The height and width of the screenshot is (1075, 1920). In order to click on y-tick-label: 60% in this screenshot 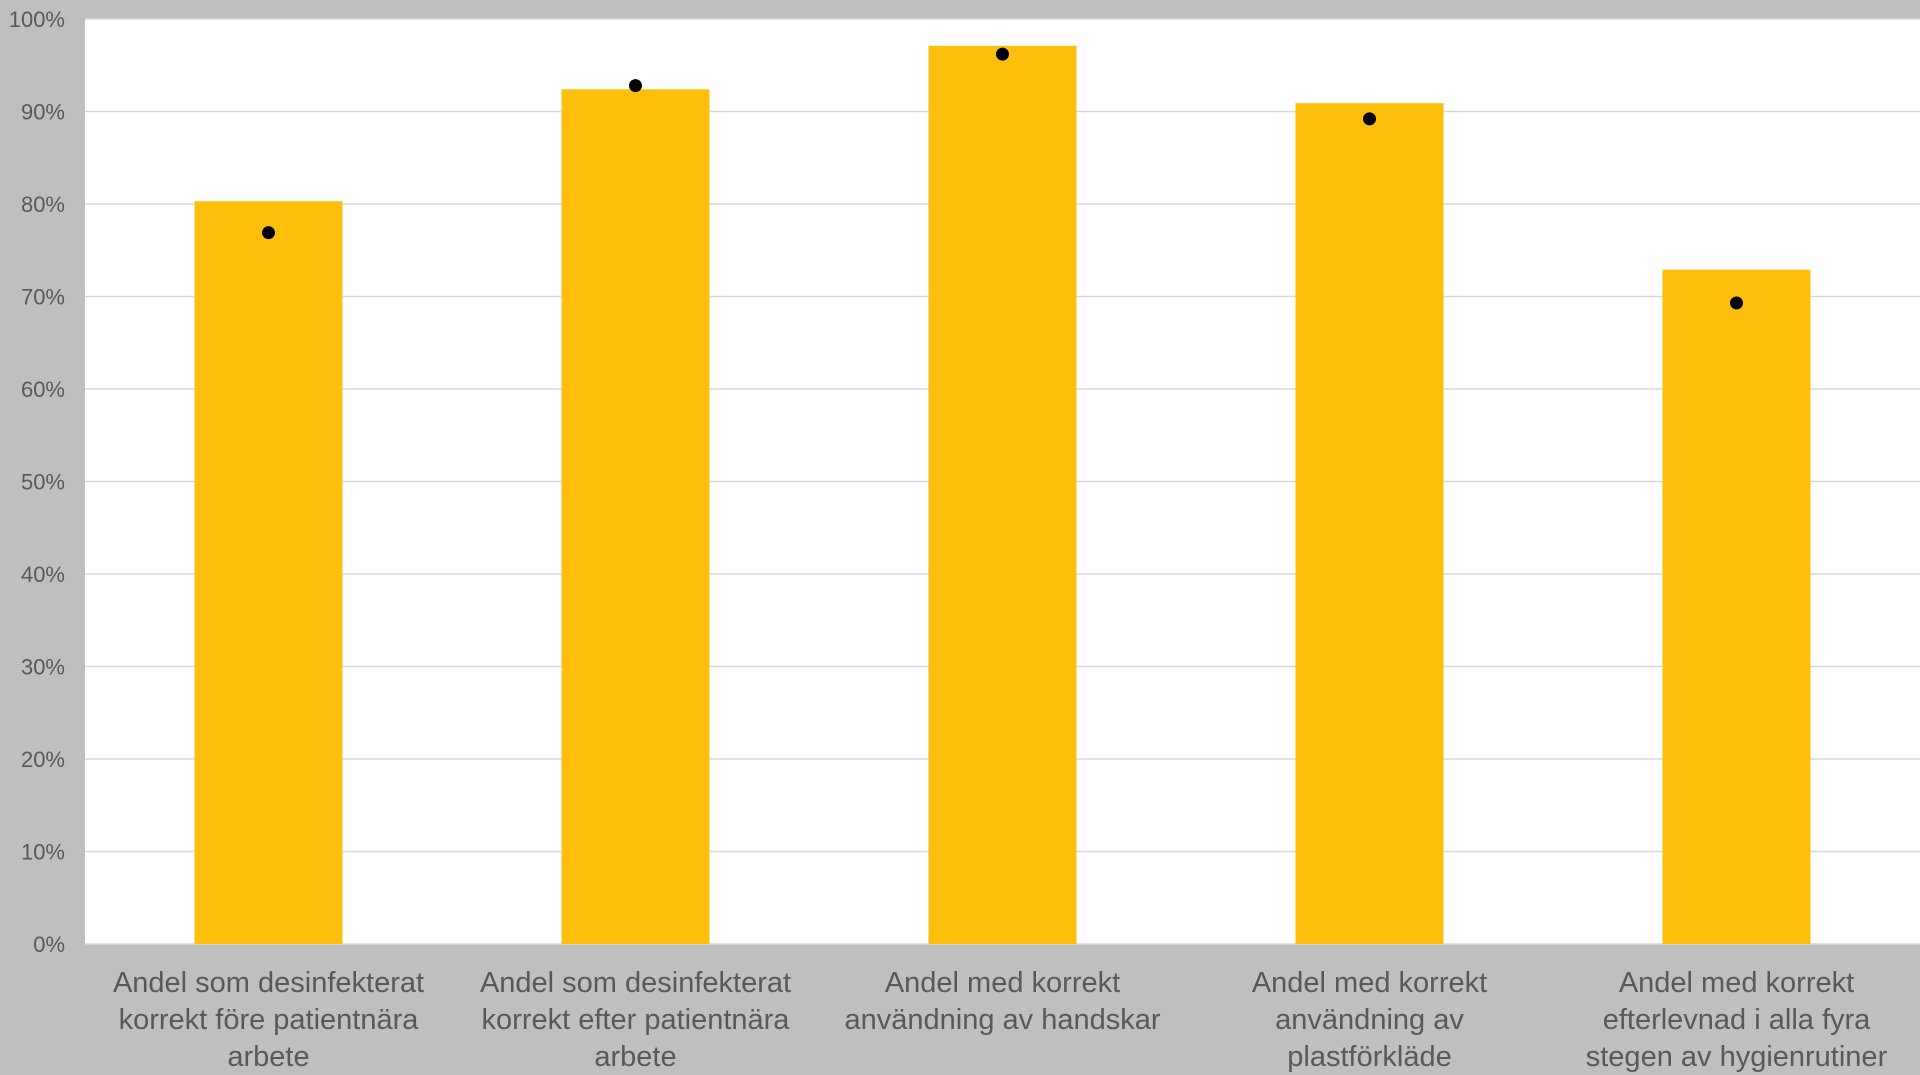, I will do `click(43, 389)`.